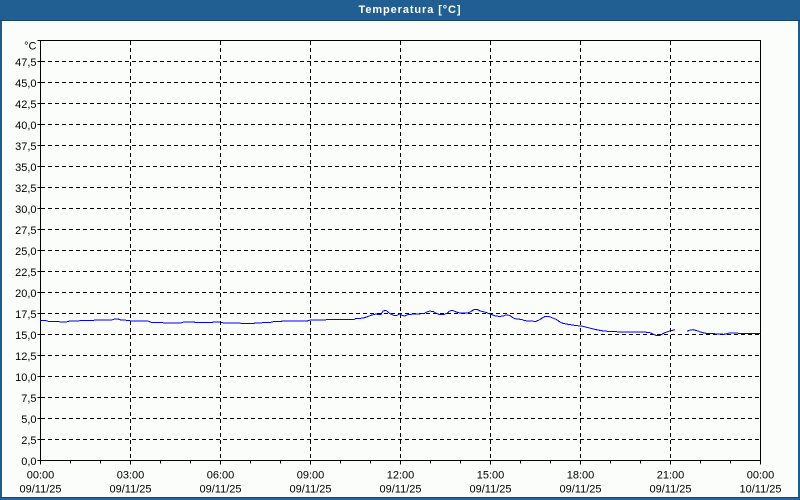 This screenshot has height=500, width=800. Describe the element at coordinates (28, 420) in the screenshot. I see `svg-text: 5,0` at that location.